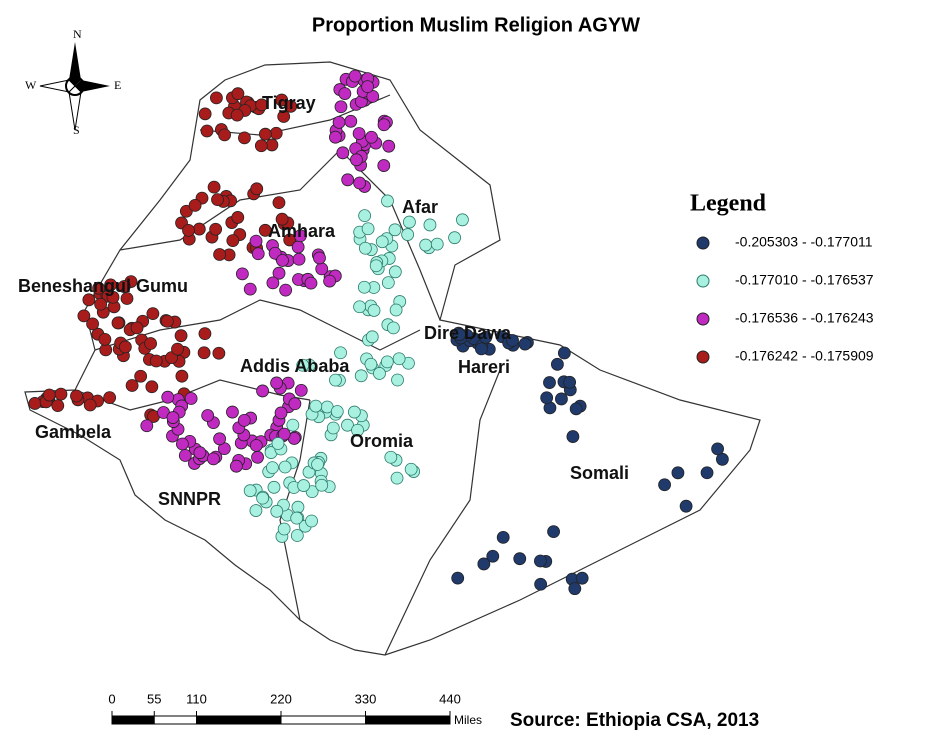 The height and width of the screenshot is (749, 935). What do you see at coordinates (189, 499) in the screenshot?
I see `region-label: SNNPR` at bounding box center [189, 499].